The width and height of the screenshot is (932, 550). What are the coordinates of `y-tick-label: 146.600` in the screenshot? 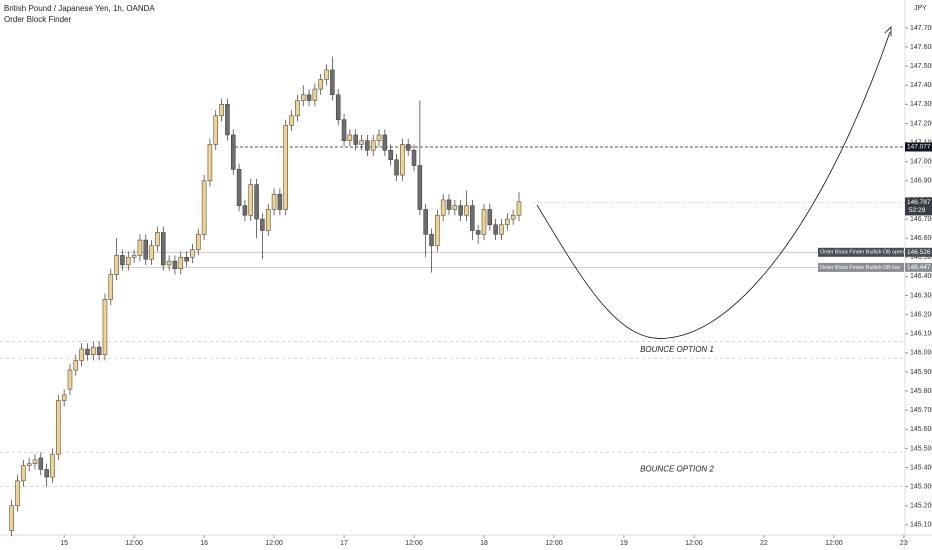 It's located at (921, 238).